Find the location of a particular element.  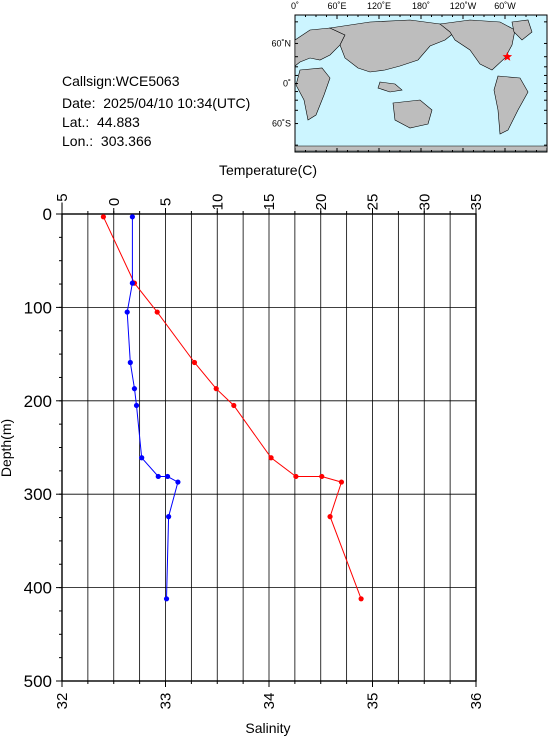

top-tick-label: 35 is located at coordinates (476, 202).